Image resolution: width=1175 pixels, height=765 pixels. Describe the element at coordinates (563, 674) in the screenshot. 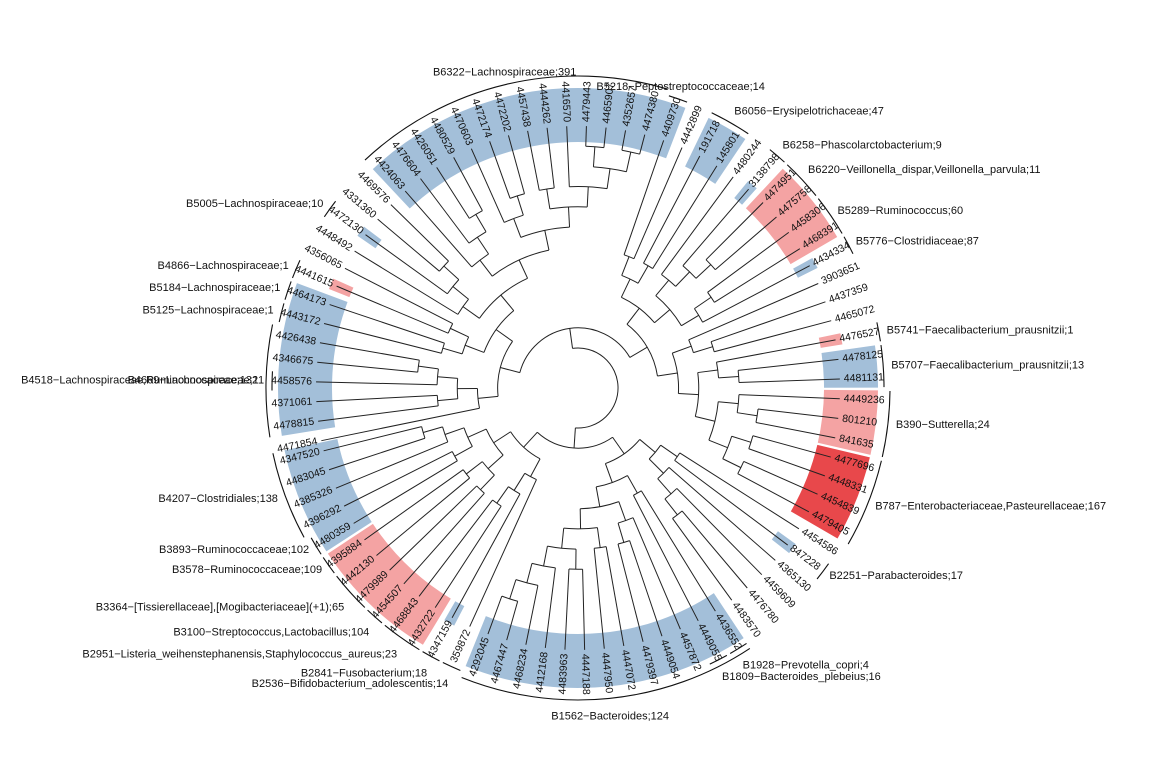

I see `tip-label: 4483963` at that location.